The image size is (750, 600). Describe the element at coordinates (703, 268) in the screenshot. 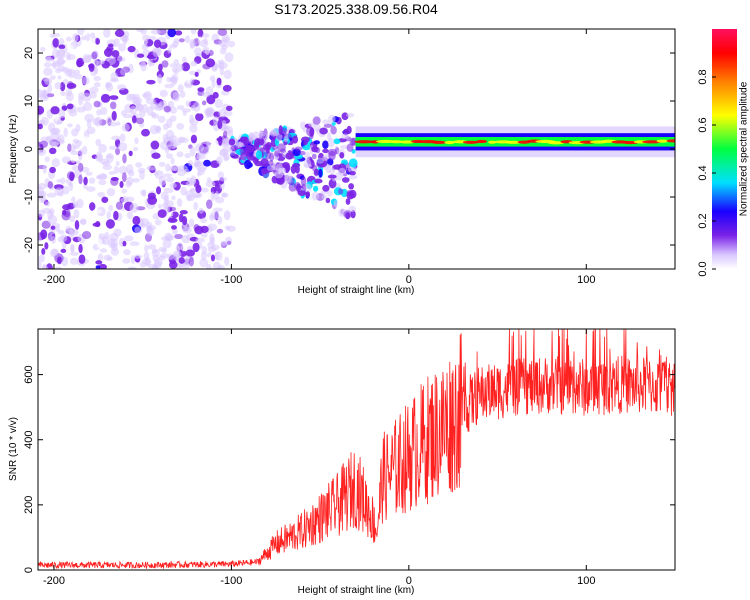

I see `colorbar-tick-label: 0.0` at that location.